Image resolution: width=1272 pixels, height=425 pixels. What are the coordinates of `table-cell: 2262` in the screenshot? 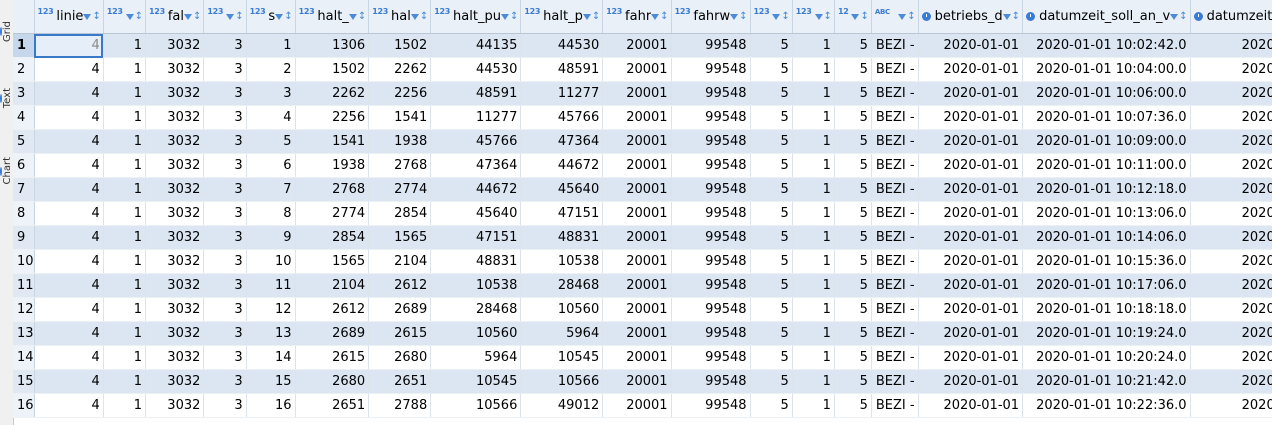 It's located at (332, 93).